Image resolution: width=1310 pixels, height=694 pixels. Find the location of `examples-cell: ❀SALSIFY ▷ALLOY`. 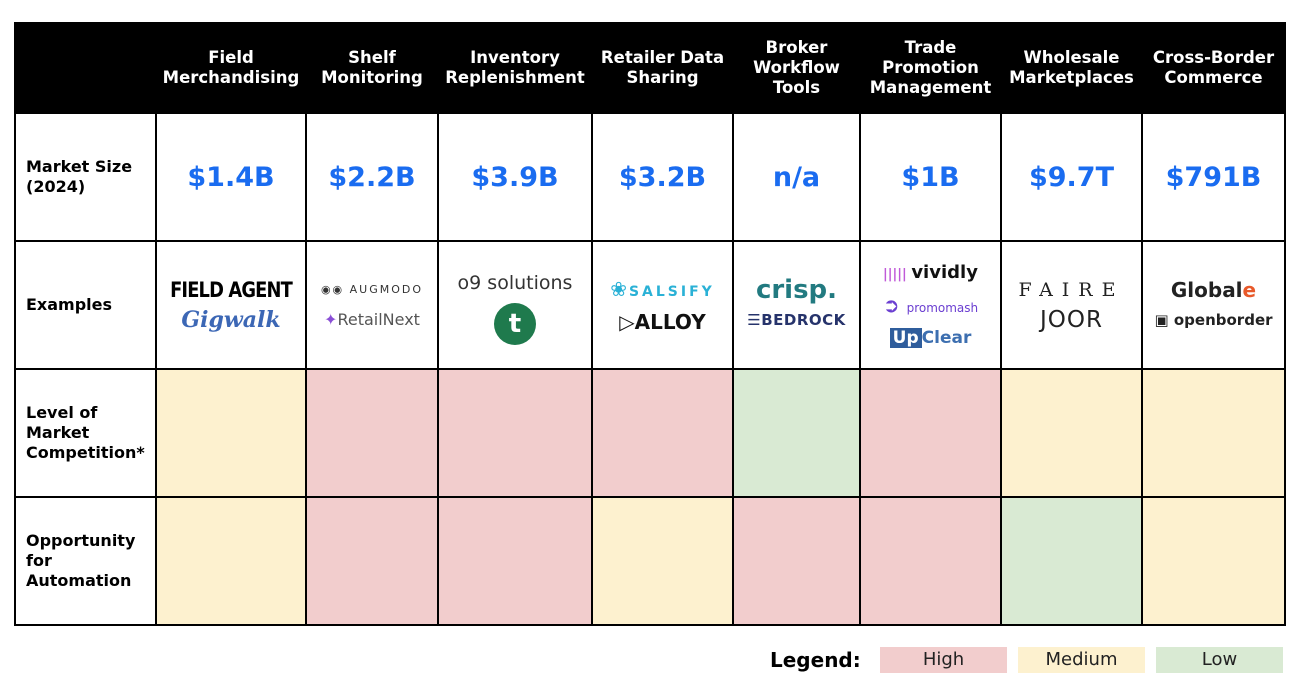

examples-cell: ❀SALSIFY ▷ALLOY is located at coordinates (662, 305).